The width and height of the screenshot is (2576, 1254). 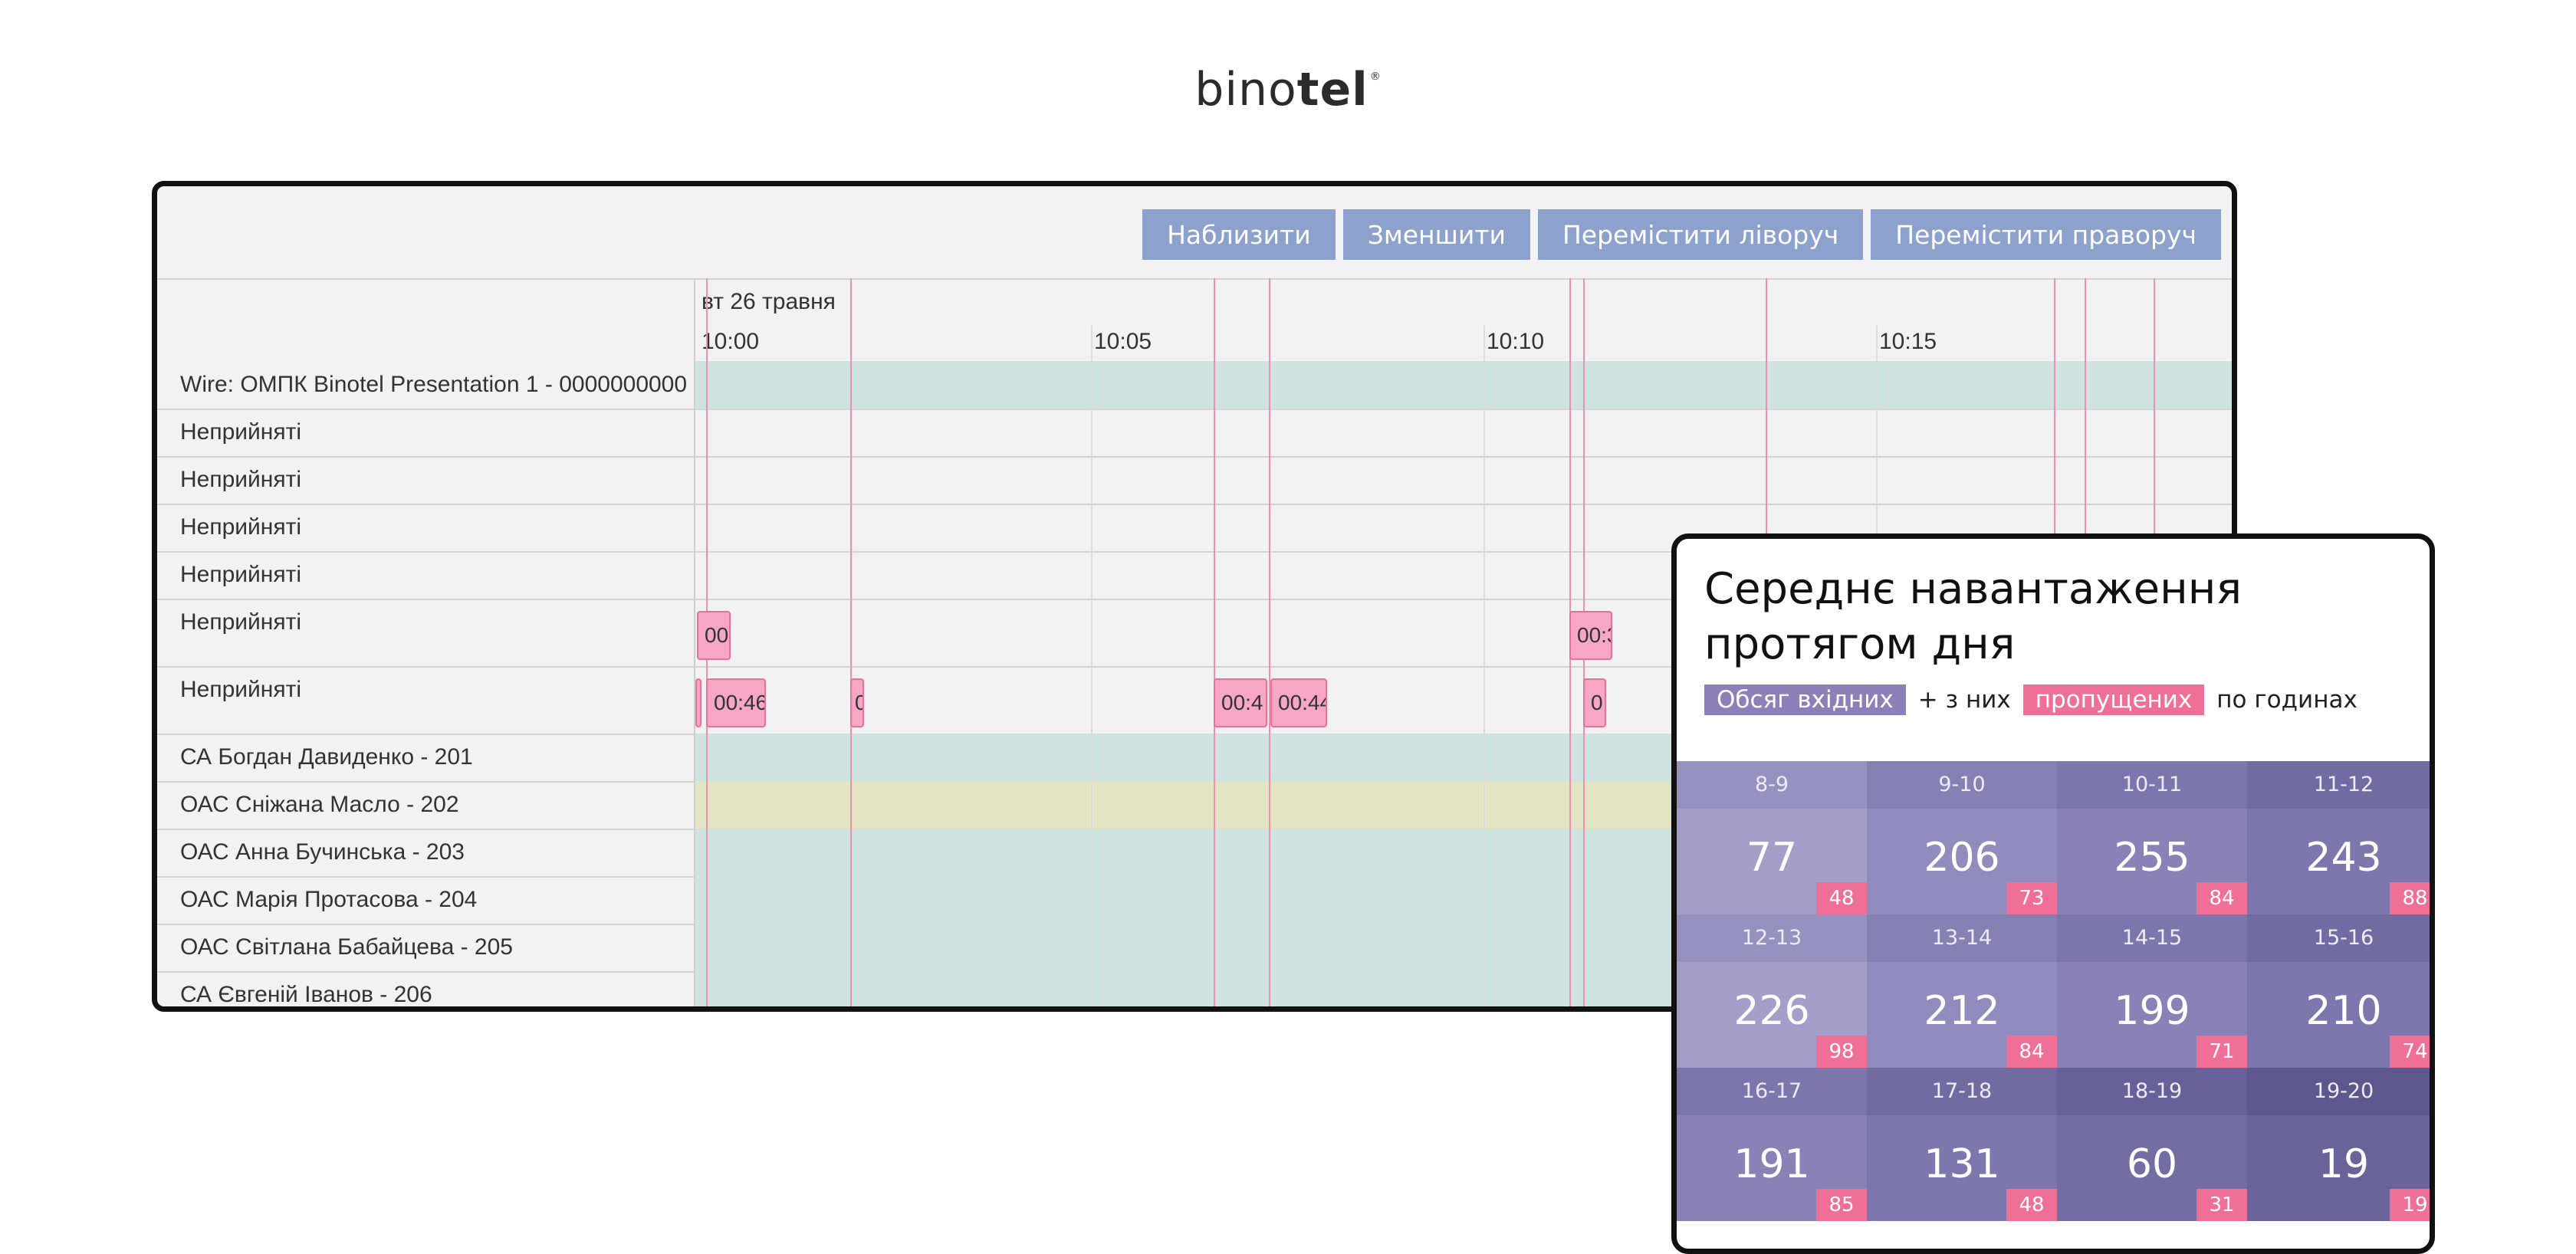 I want to click on missed-call-block: 00:46, so click(x=736, y=702).